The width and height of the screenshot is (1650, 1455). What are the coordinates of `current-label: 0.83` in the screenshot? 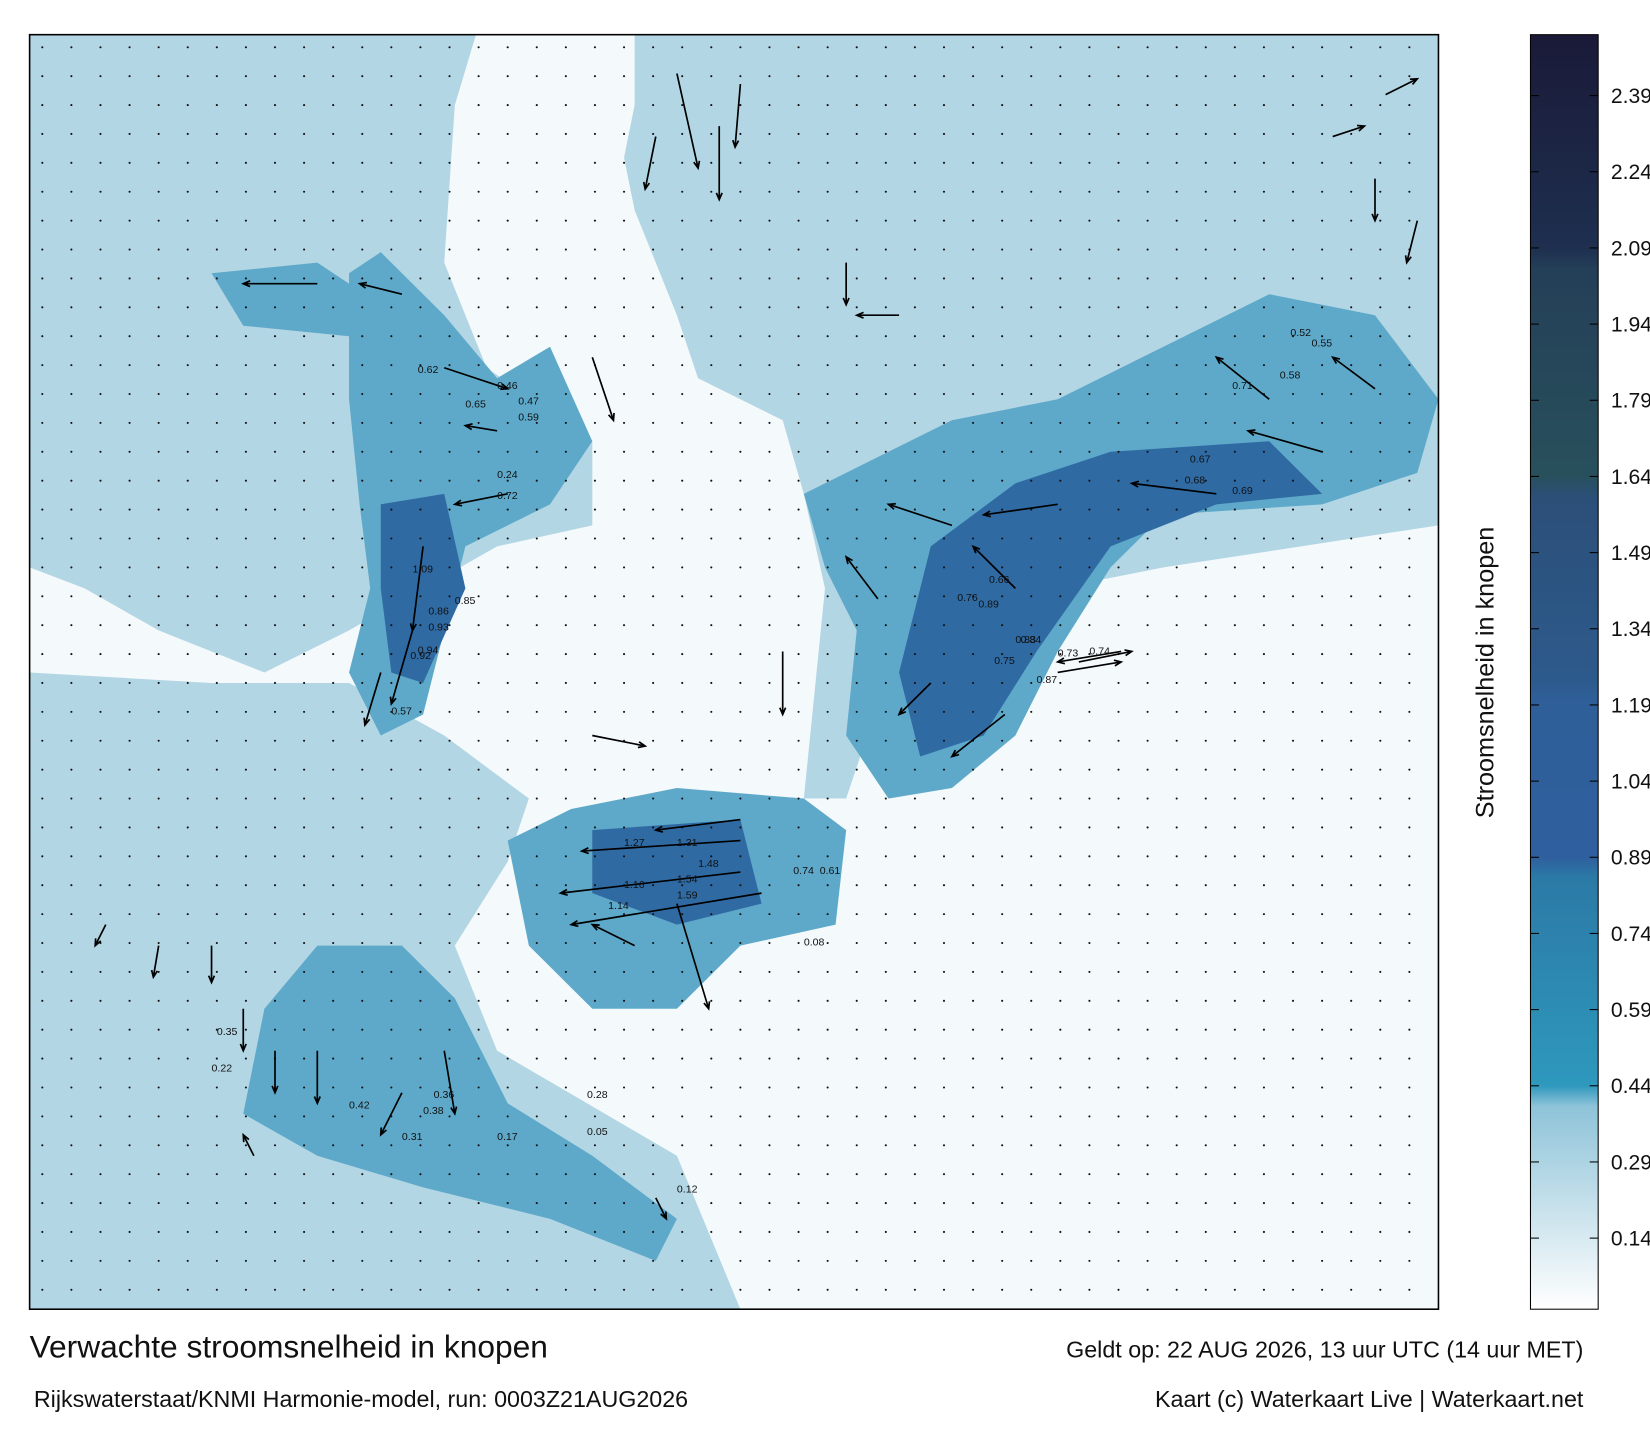 It's located at (1025, 640).